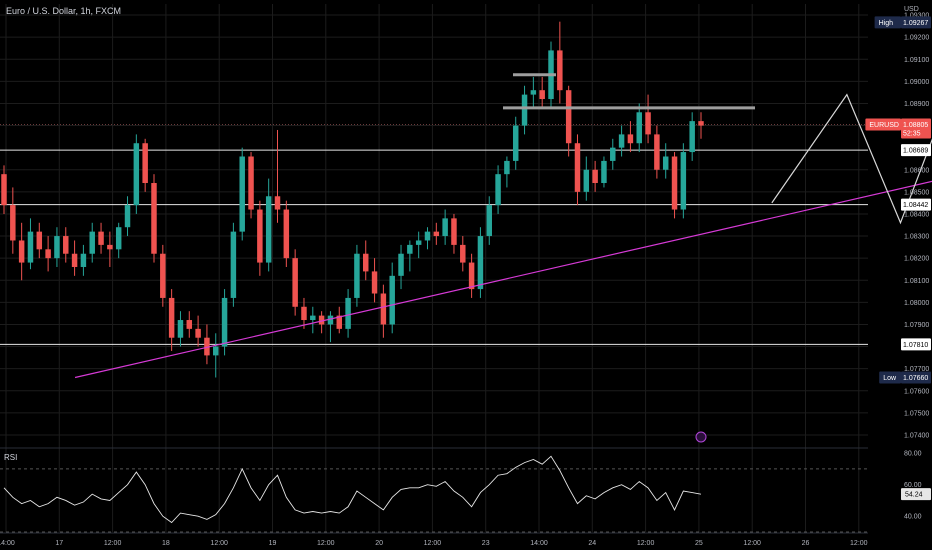  What do you see at coordinates (916, 38) in the screenshot?
I see `price-tick-label: 1.09200` at bounding box center [916, 38].